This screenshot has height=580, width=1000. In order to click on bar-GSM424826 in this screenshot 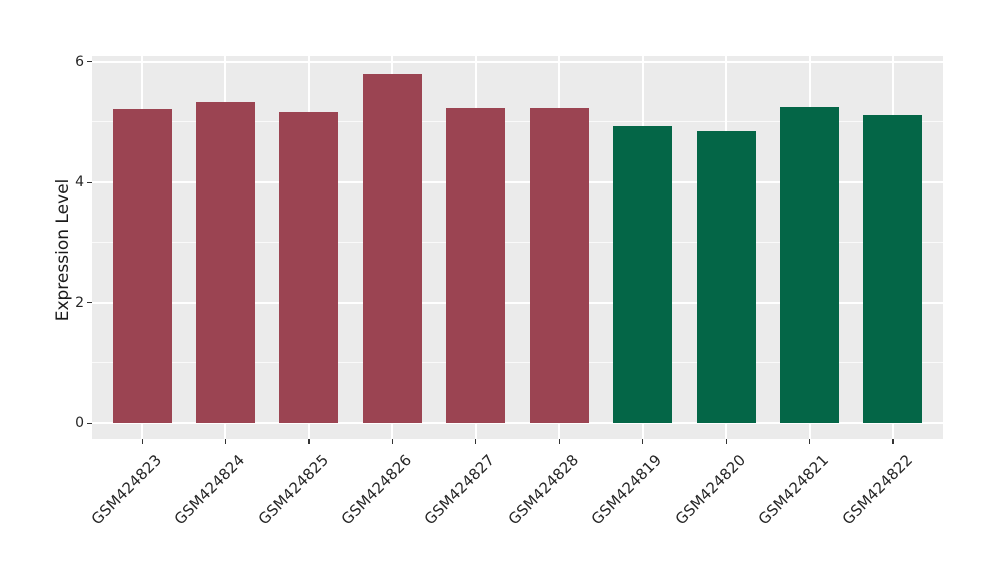, I will do `click(392, 248)`.